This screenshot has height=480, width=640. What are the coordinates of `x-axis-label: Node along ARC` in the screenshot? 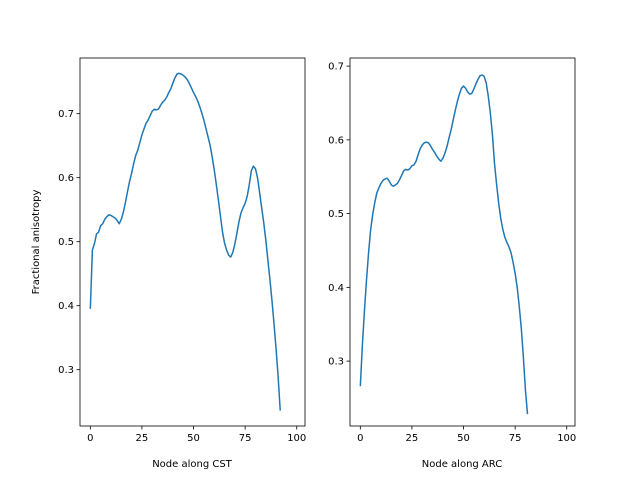 It's located at (462, 464).